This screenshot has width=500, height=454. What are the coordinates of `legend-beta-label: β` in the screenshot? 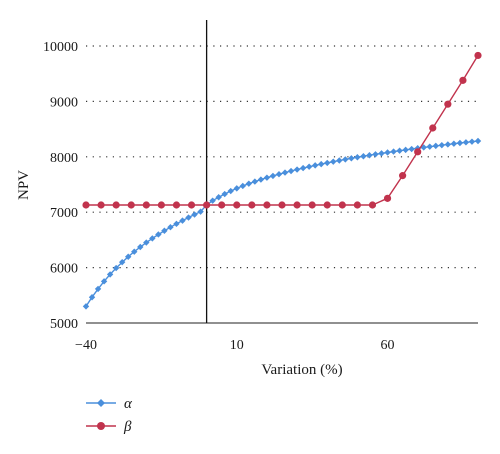 It's located at (127, 427).